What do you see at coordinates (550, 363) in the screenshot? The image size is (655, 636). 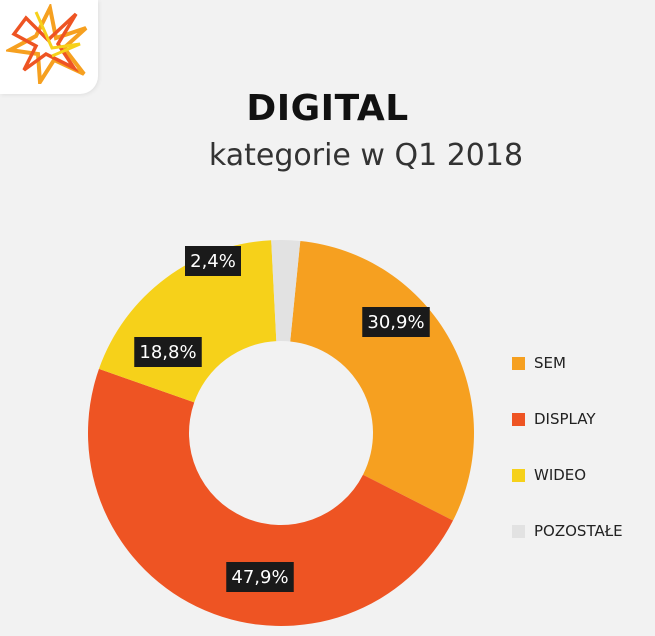 I see `legend-label: SEM` at bounding box center [550, 363].